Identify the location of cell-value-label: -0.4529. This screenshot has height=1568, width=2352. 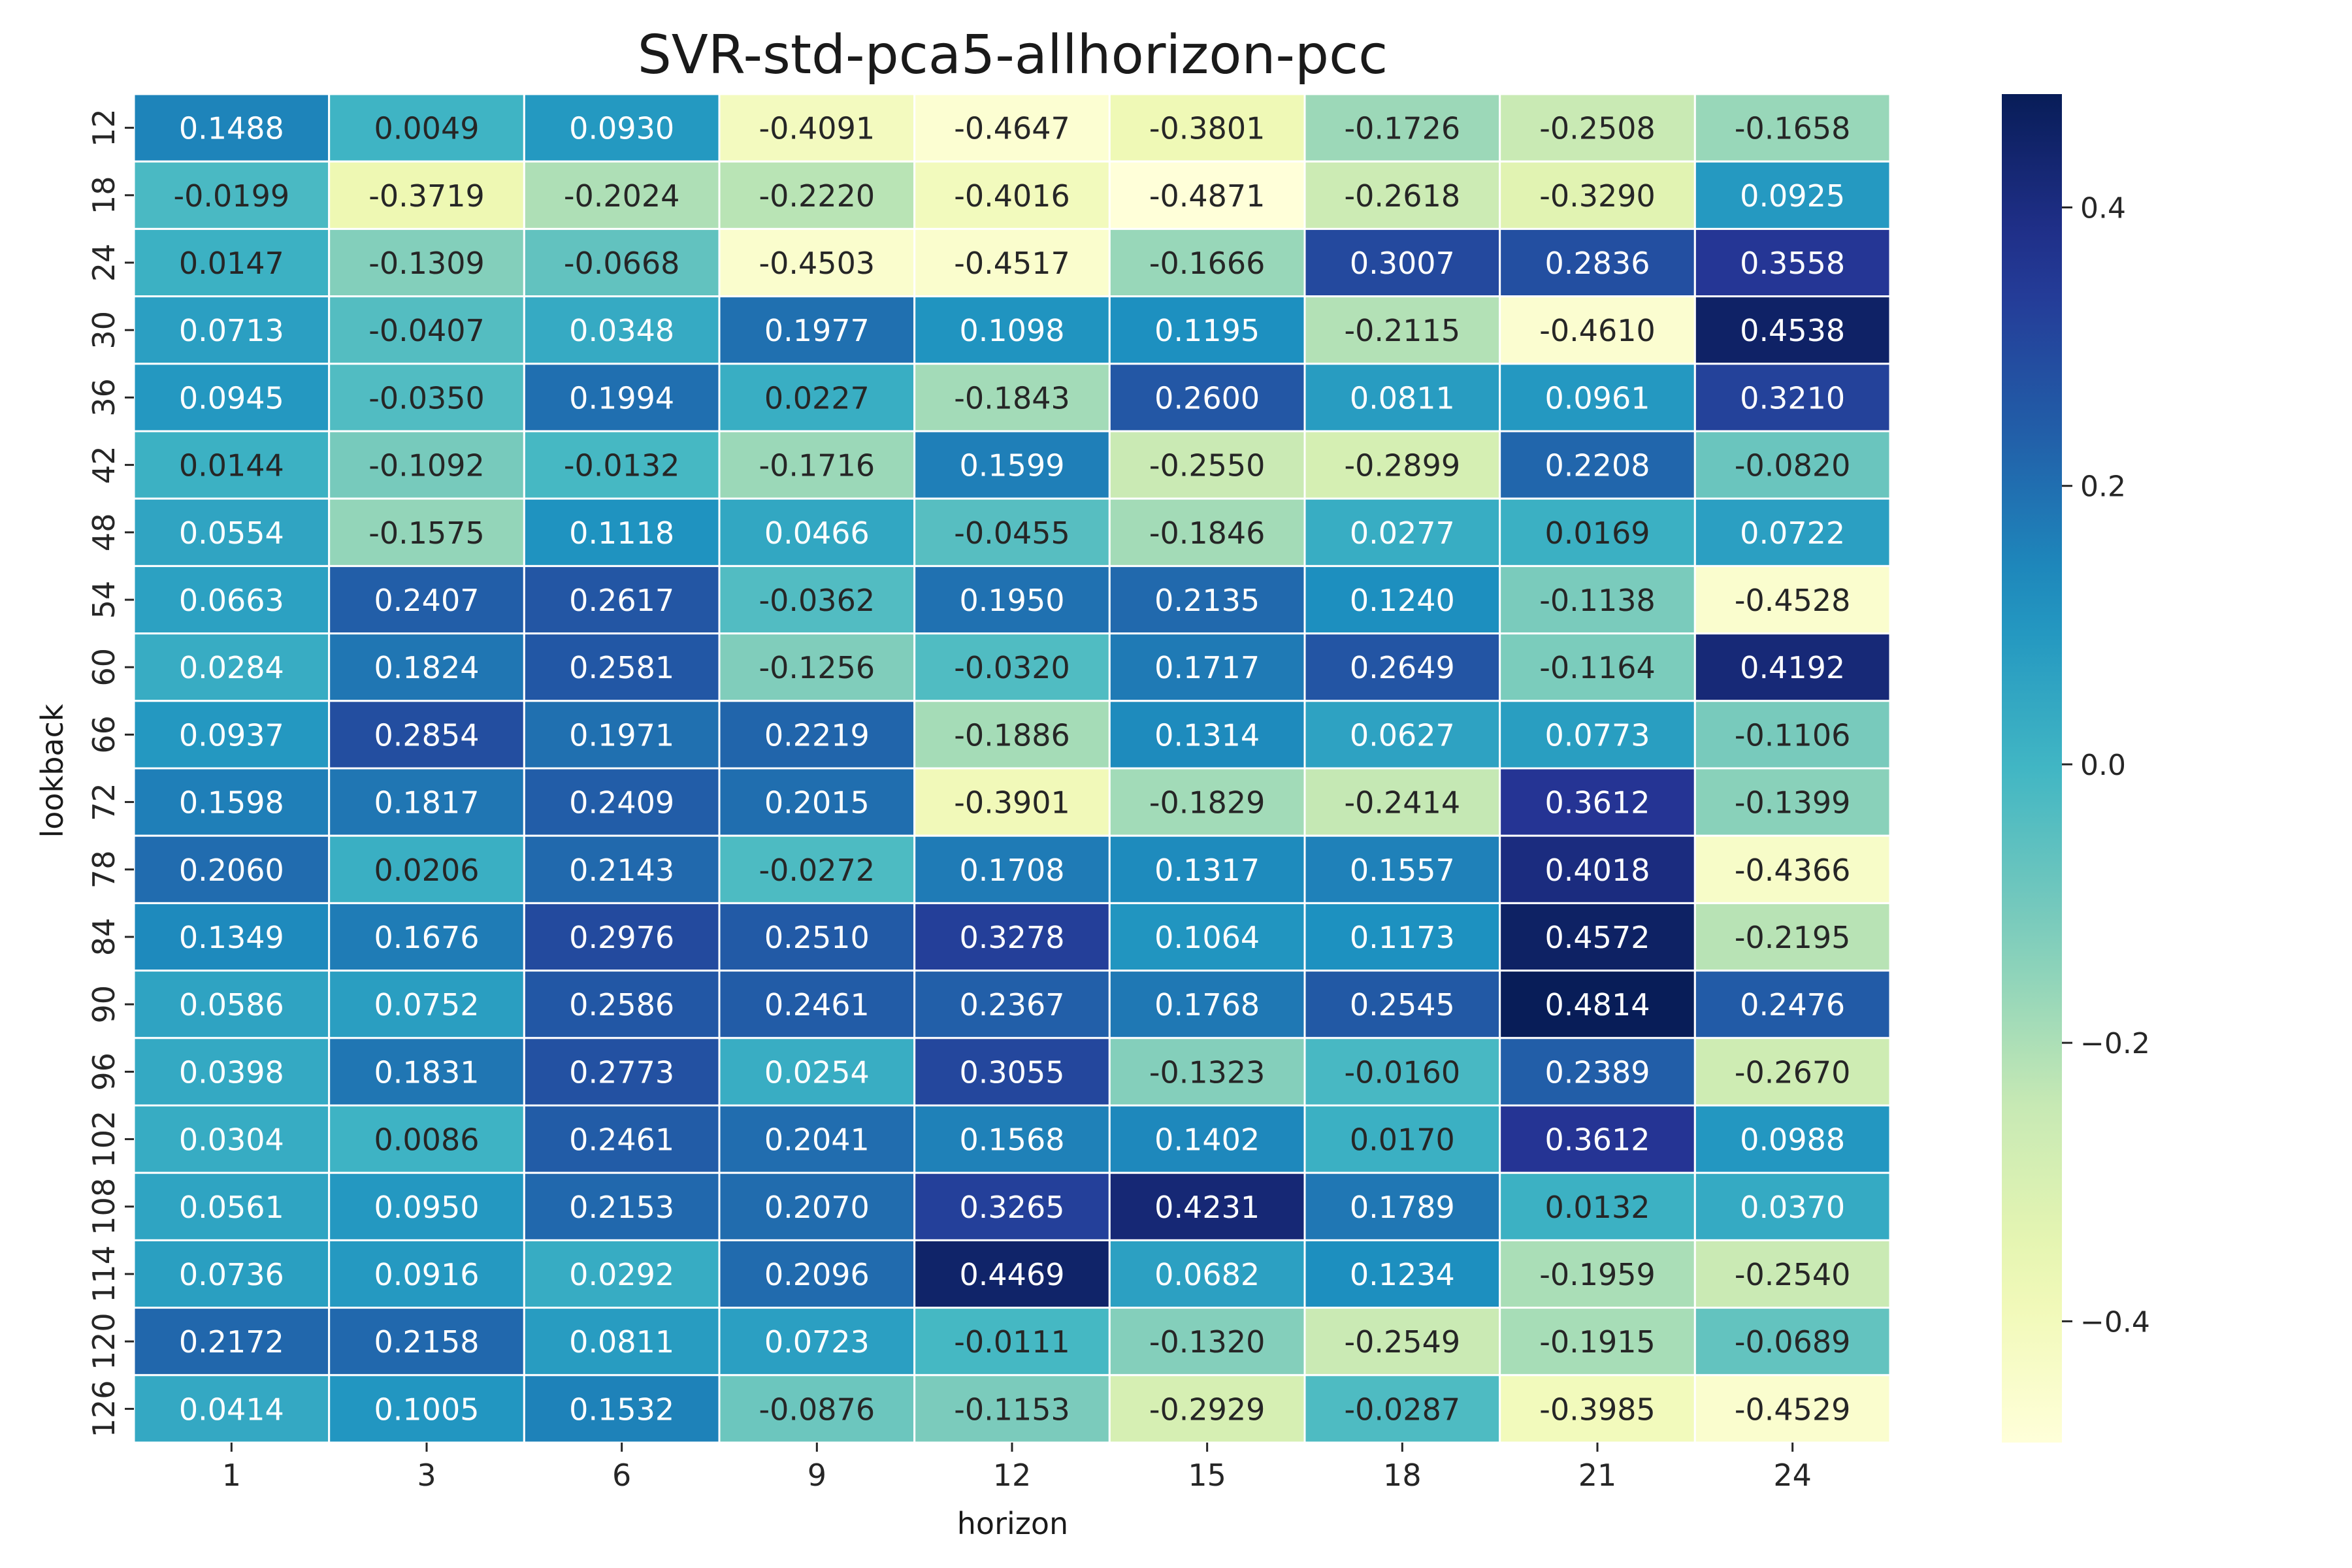
(1793, 1409).